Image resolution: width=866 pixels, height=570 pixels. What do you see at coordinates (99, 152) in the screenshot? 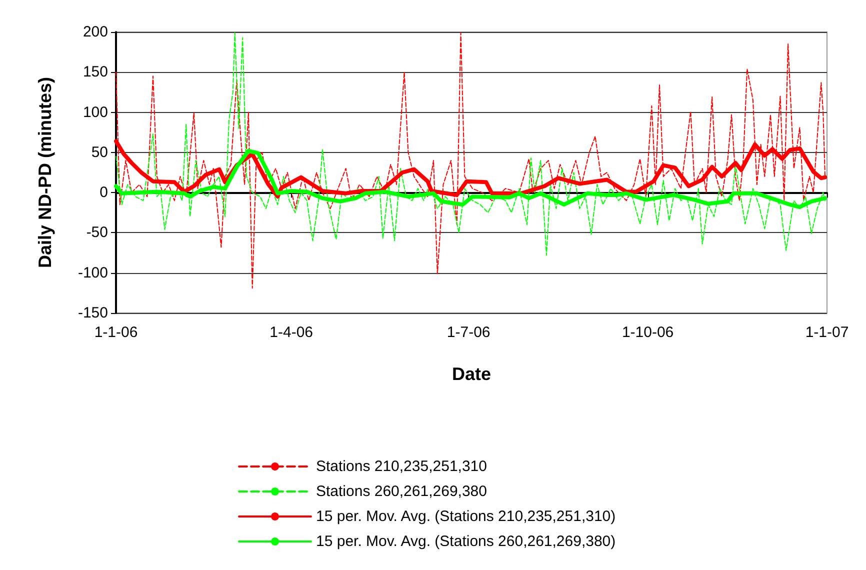
I see `y-tick-label: 50` at bounding box center [99, 152].